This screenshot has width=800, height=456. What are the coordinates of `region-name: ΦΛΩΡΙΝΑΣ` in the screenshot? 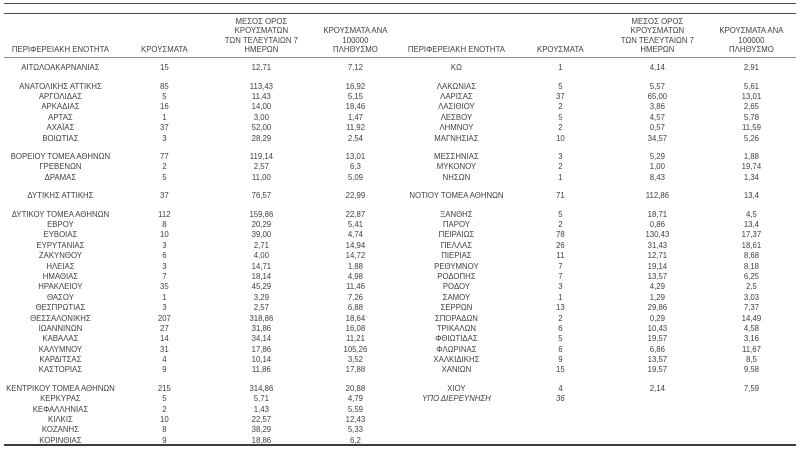 It's located at (456, 349).